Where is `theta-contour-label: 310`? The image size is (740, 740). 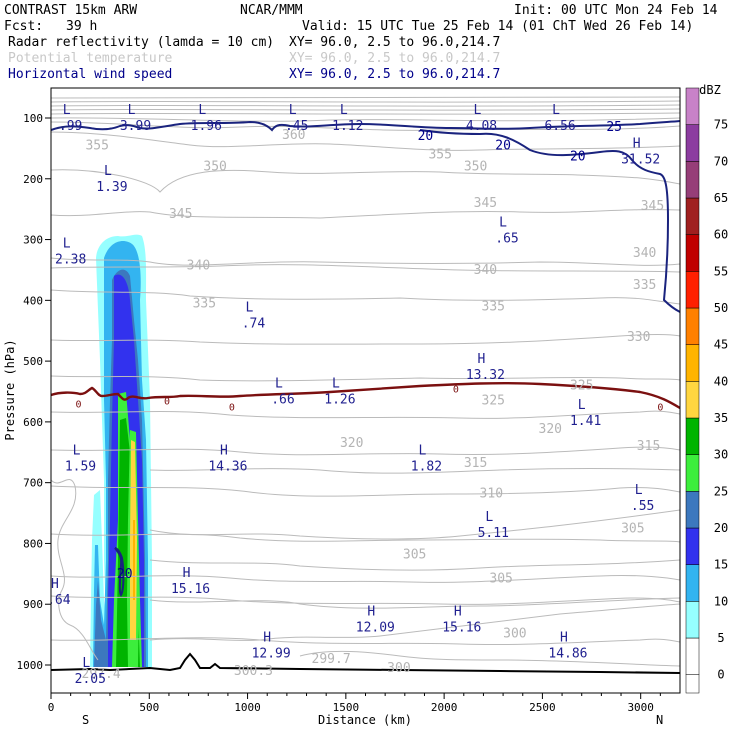 theta-contour-label: 310 is located at coordinates (491, 494).